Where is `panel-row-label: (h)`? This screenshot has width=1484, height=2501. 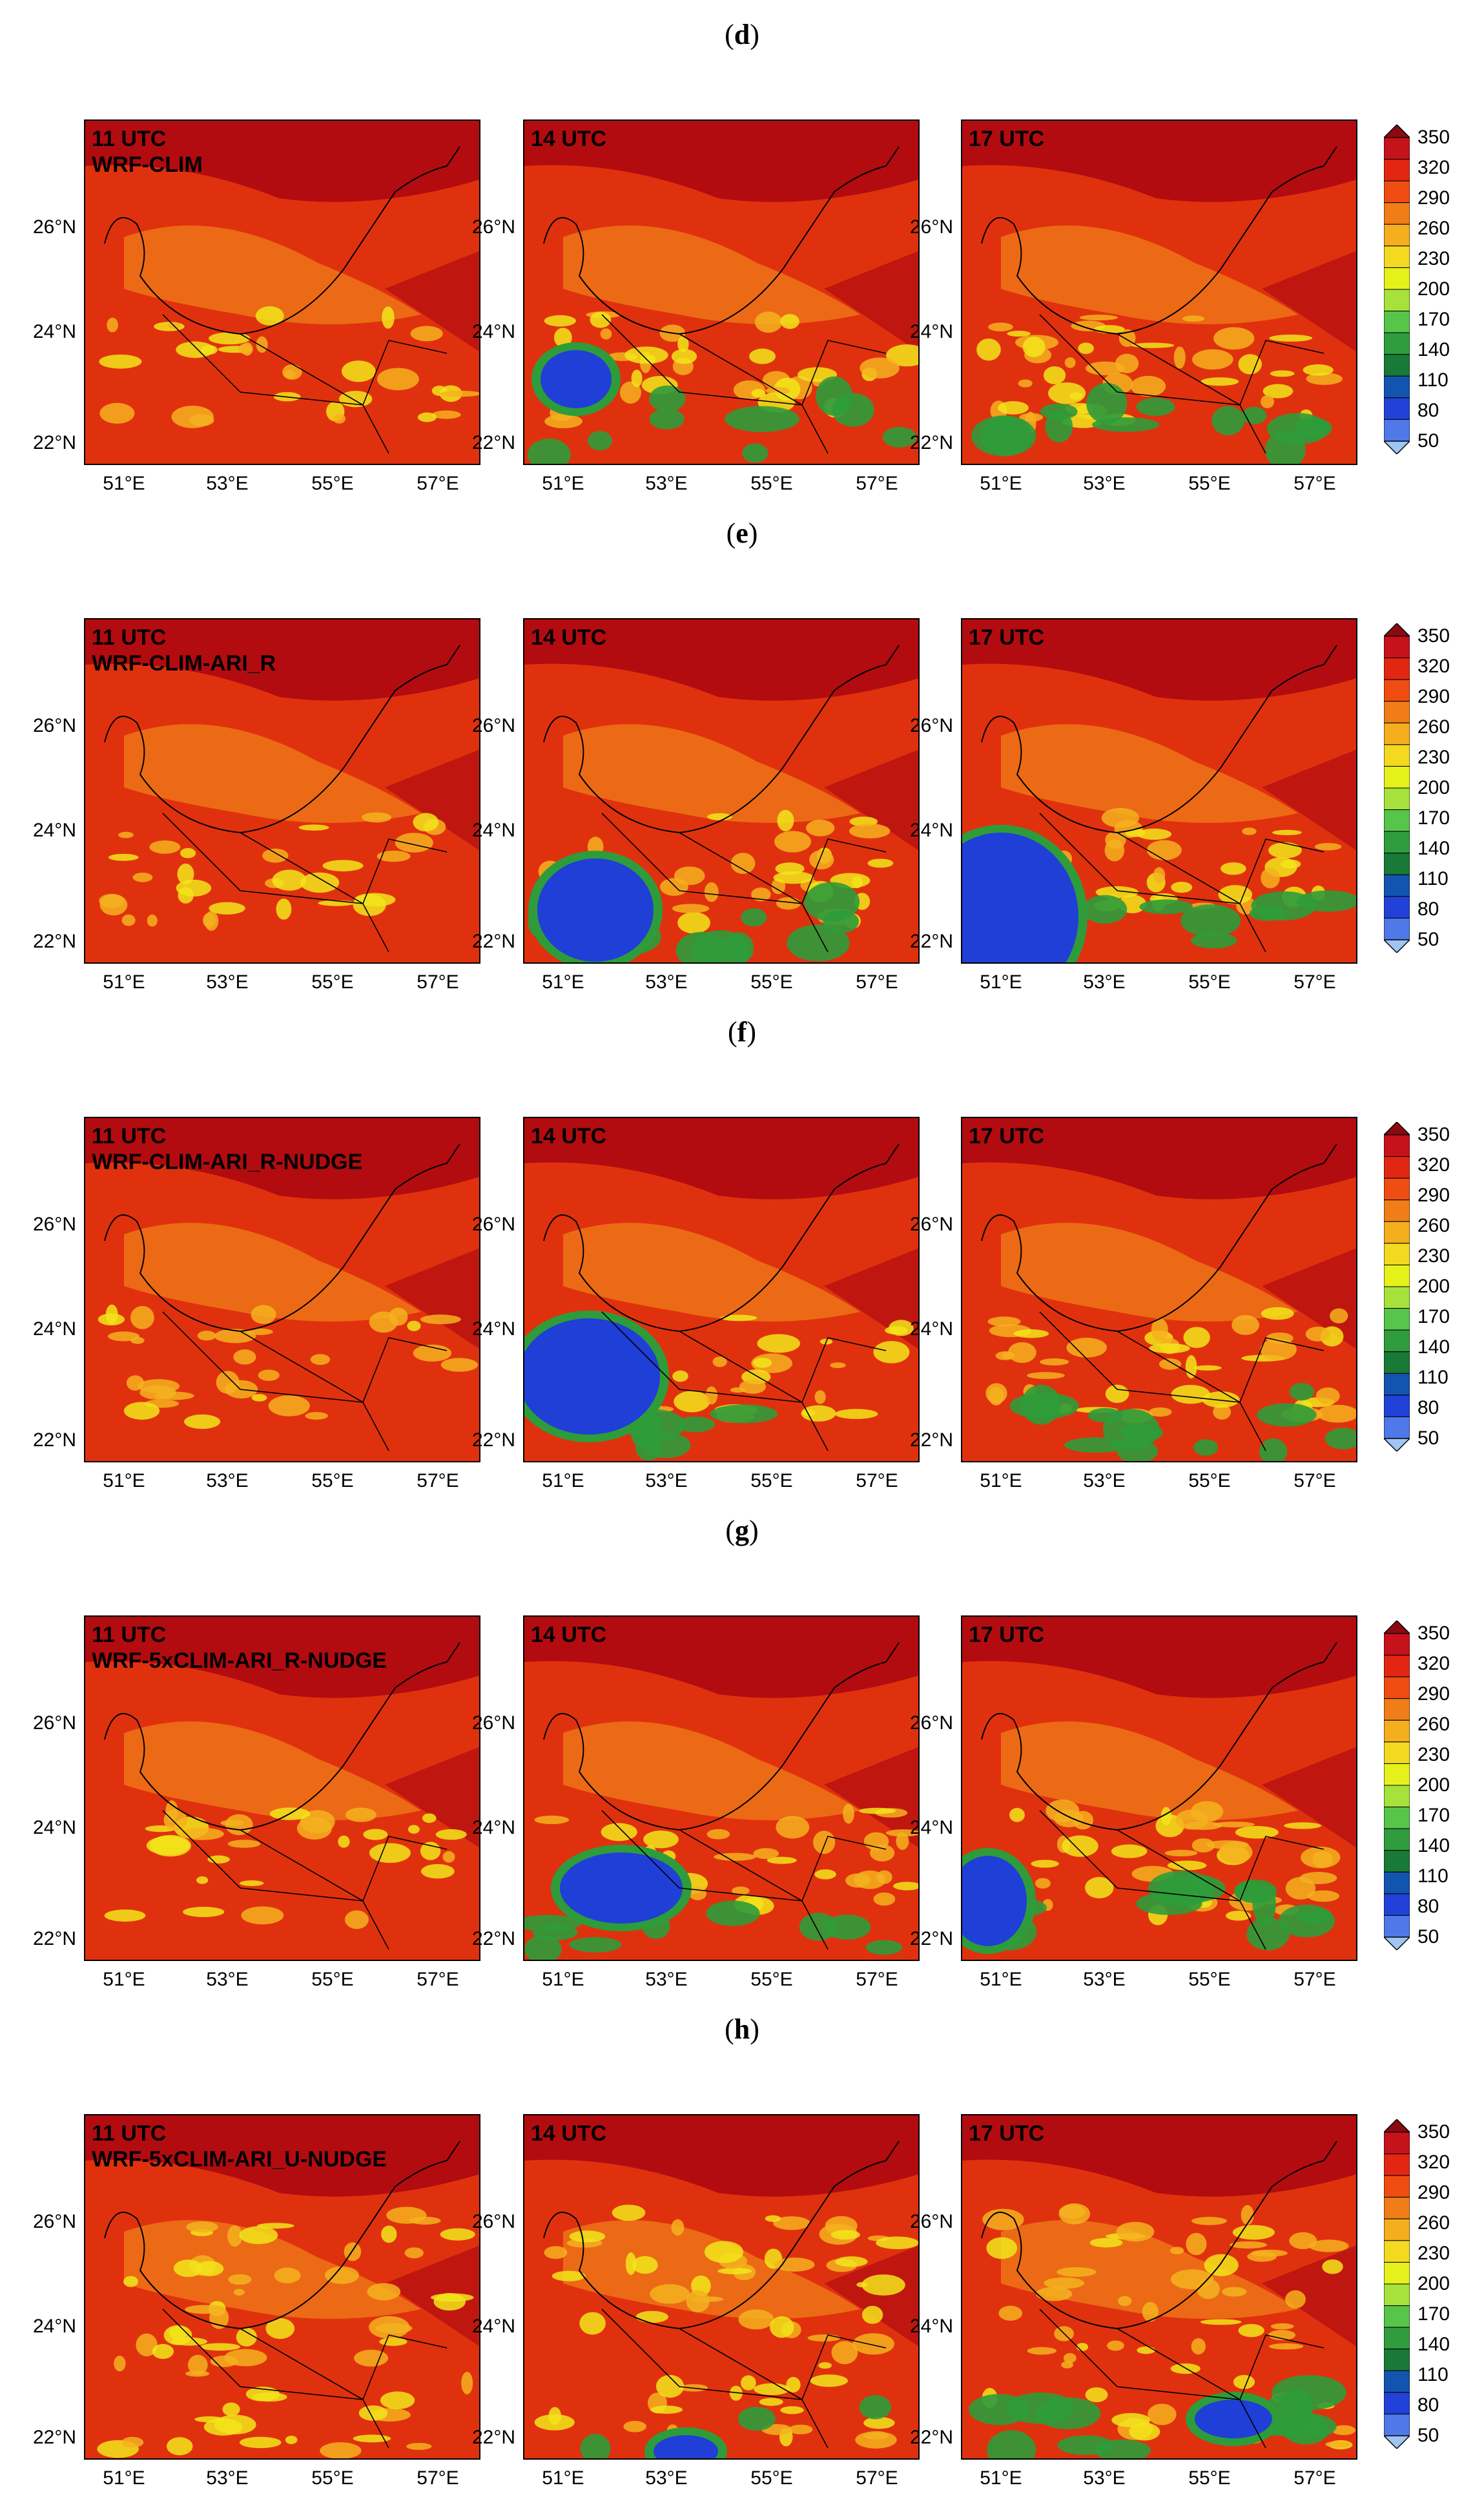 panel-row-label: (h) is located at coordinates (742, 2029).